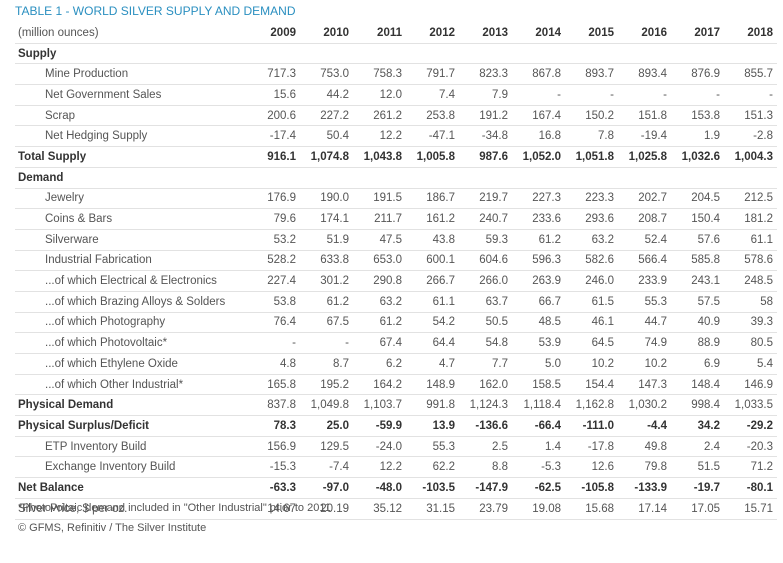  I want to click on cell: 596.3, so click(538, 261).